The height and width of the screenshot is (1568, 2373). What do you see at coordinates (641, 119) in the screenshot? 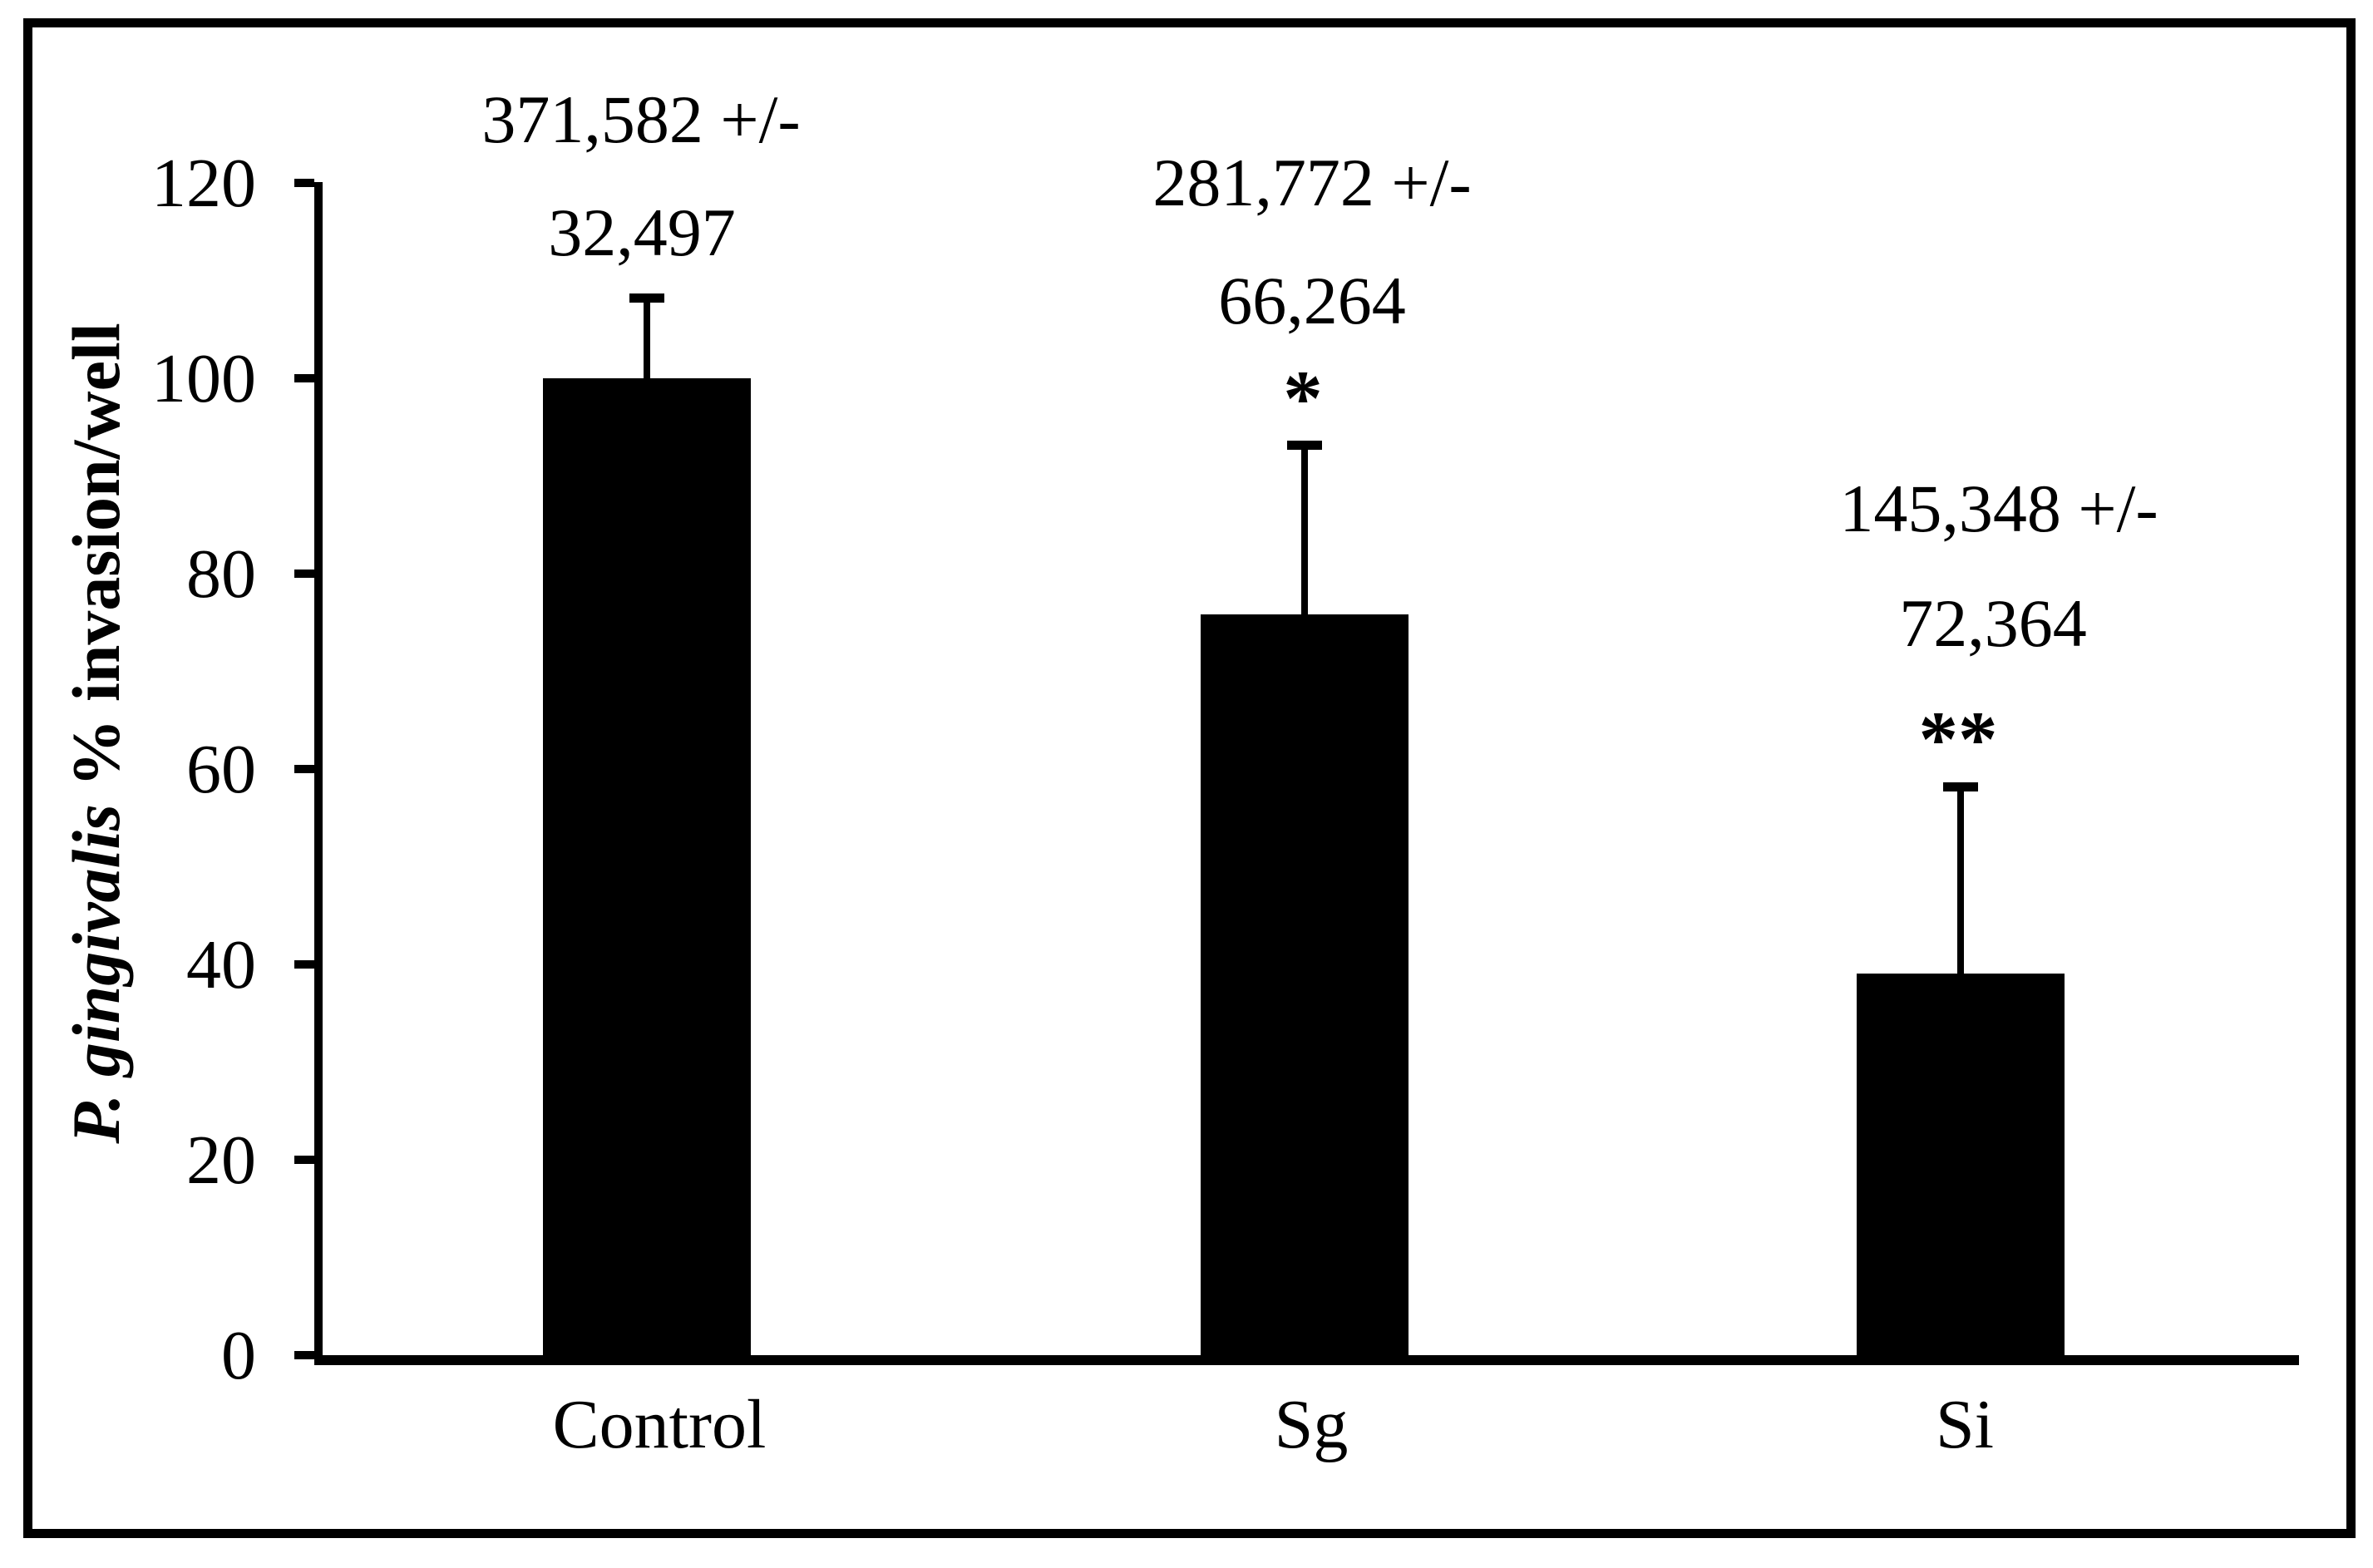
I see `annotation-line: 371,582 +/-` at bounding box center [641, 119].